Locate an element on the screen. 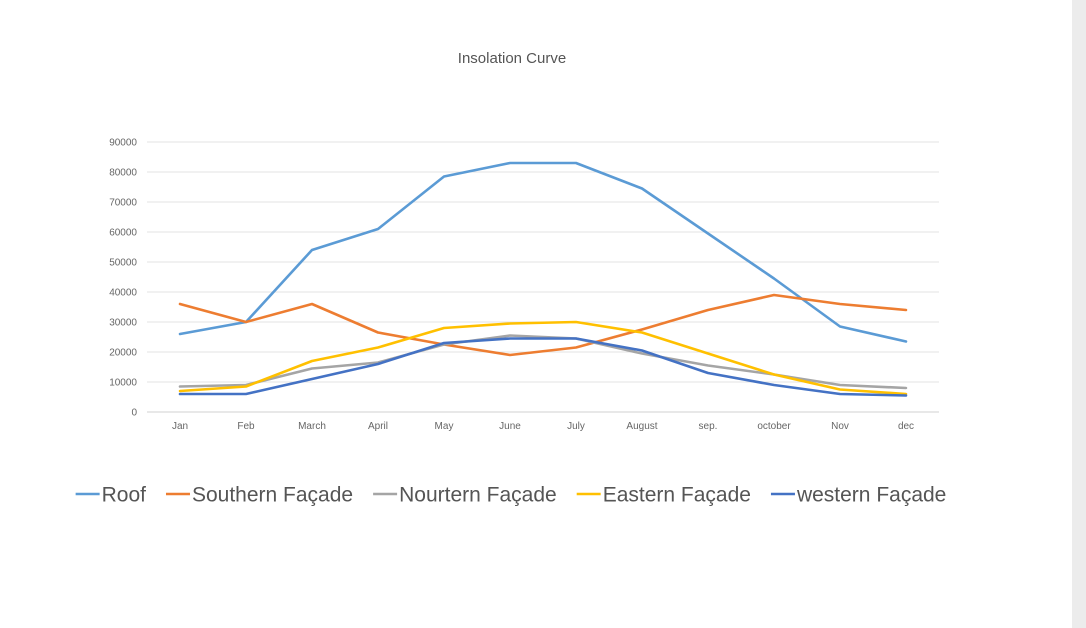 The width and height of the screenshot is (1086, 628). y-tick-label: 60000 is located at coordinates (123, 233).